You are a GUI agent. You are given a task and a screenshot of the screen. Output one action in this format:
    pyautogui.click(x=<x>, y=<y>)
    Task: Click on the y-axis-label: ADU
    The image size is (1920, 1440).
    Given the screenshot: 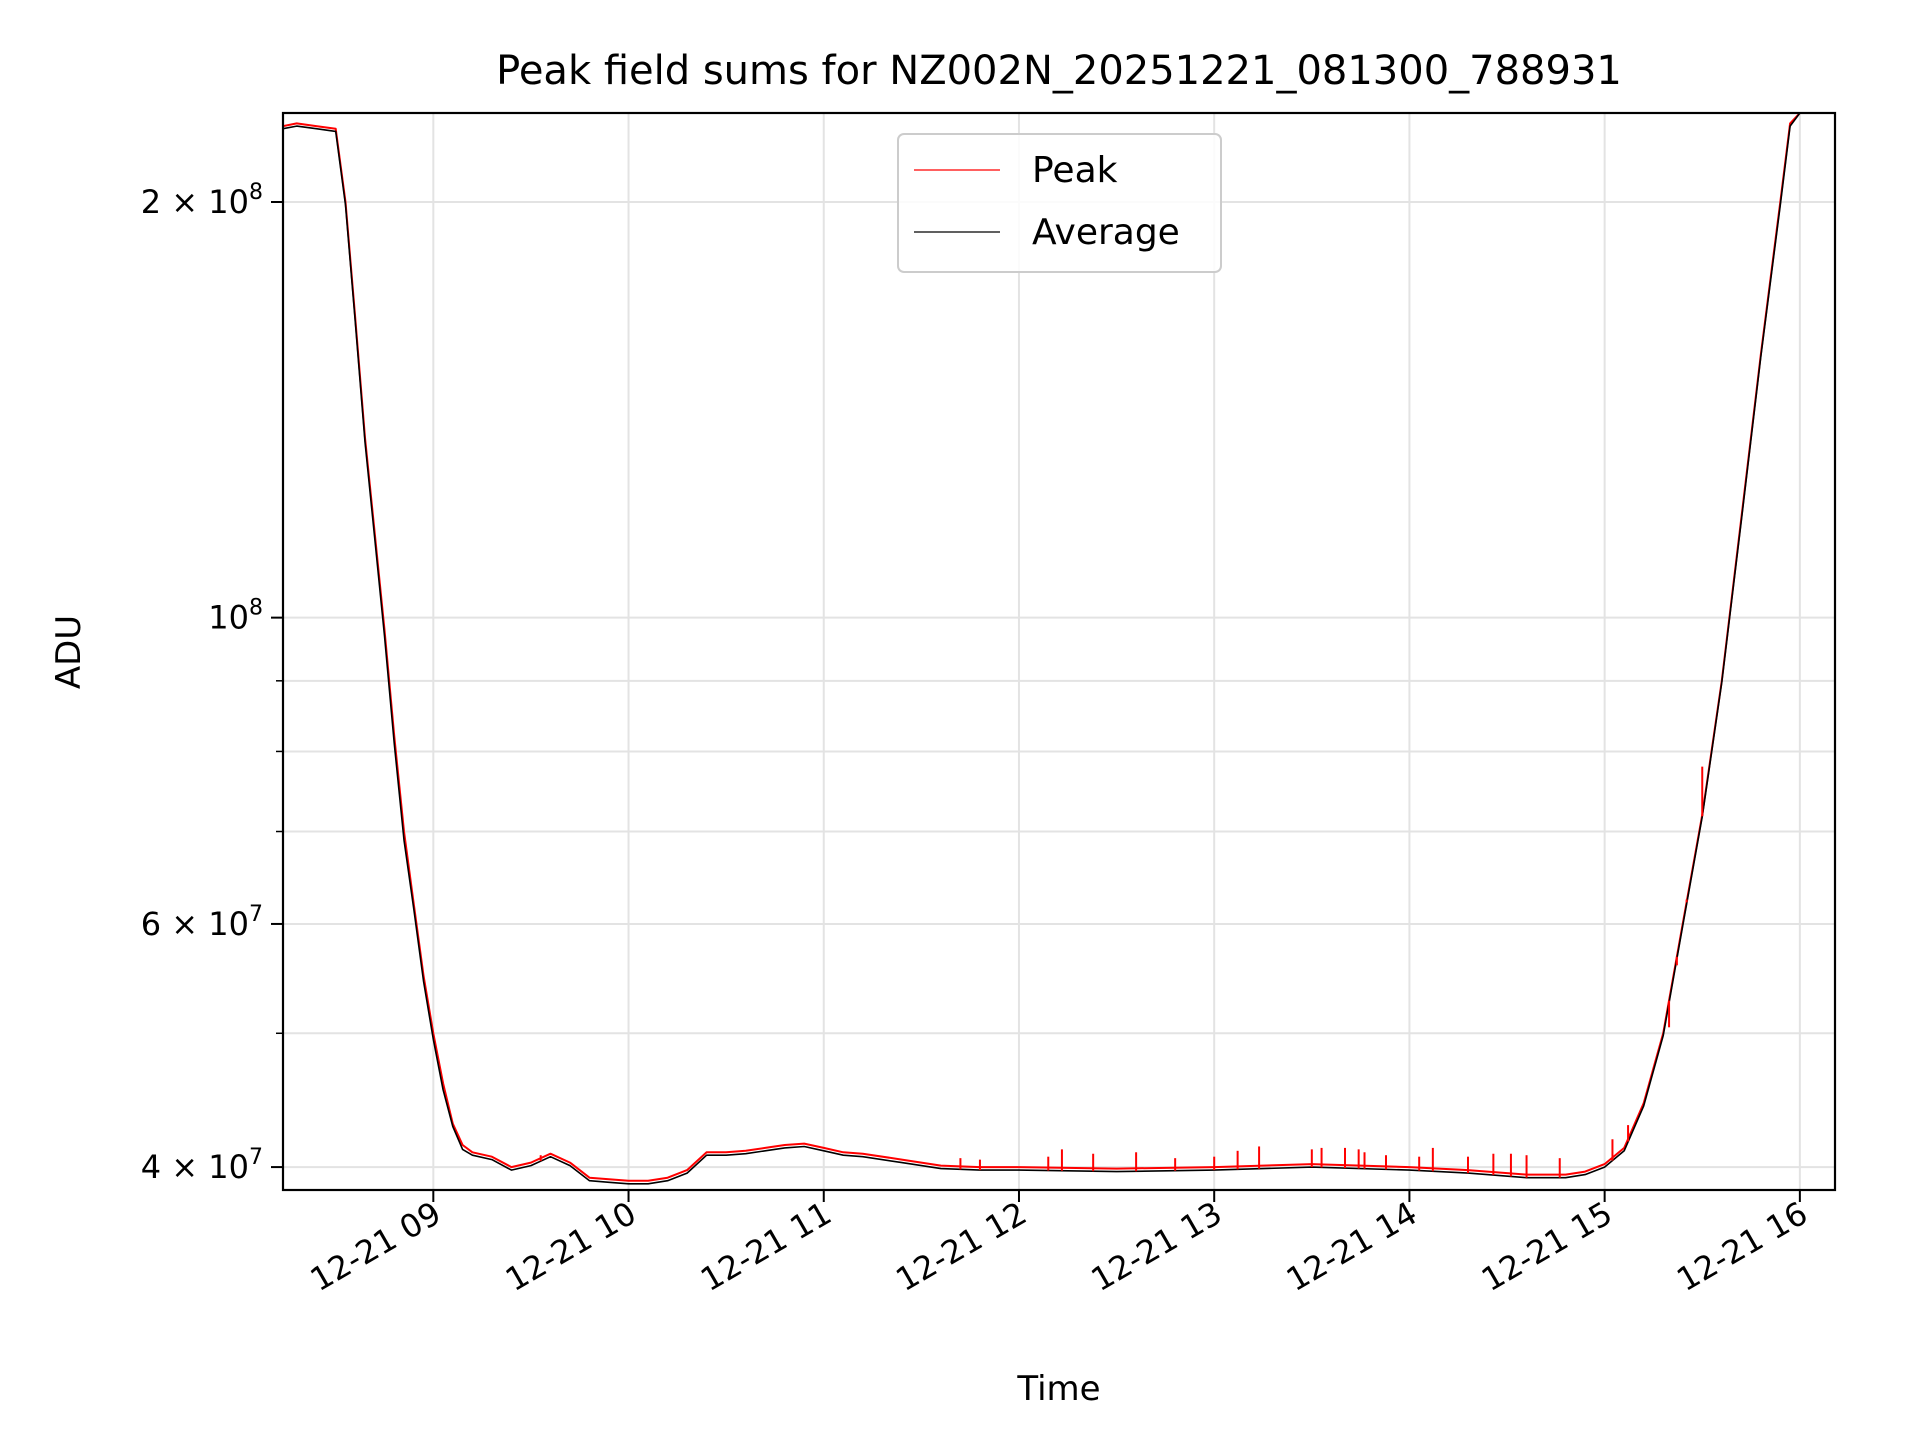 What is the action you would take?
    pyautogui.click(x=69, y=652)
    